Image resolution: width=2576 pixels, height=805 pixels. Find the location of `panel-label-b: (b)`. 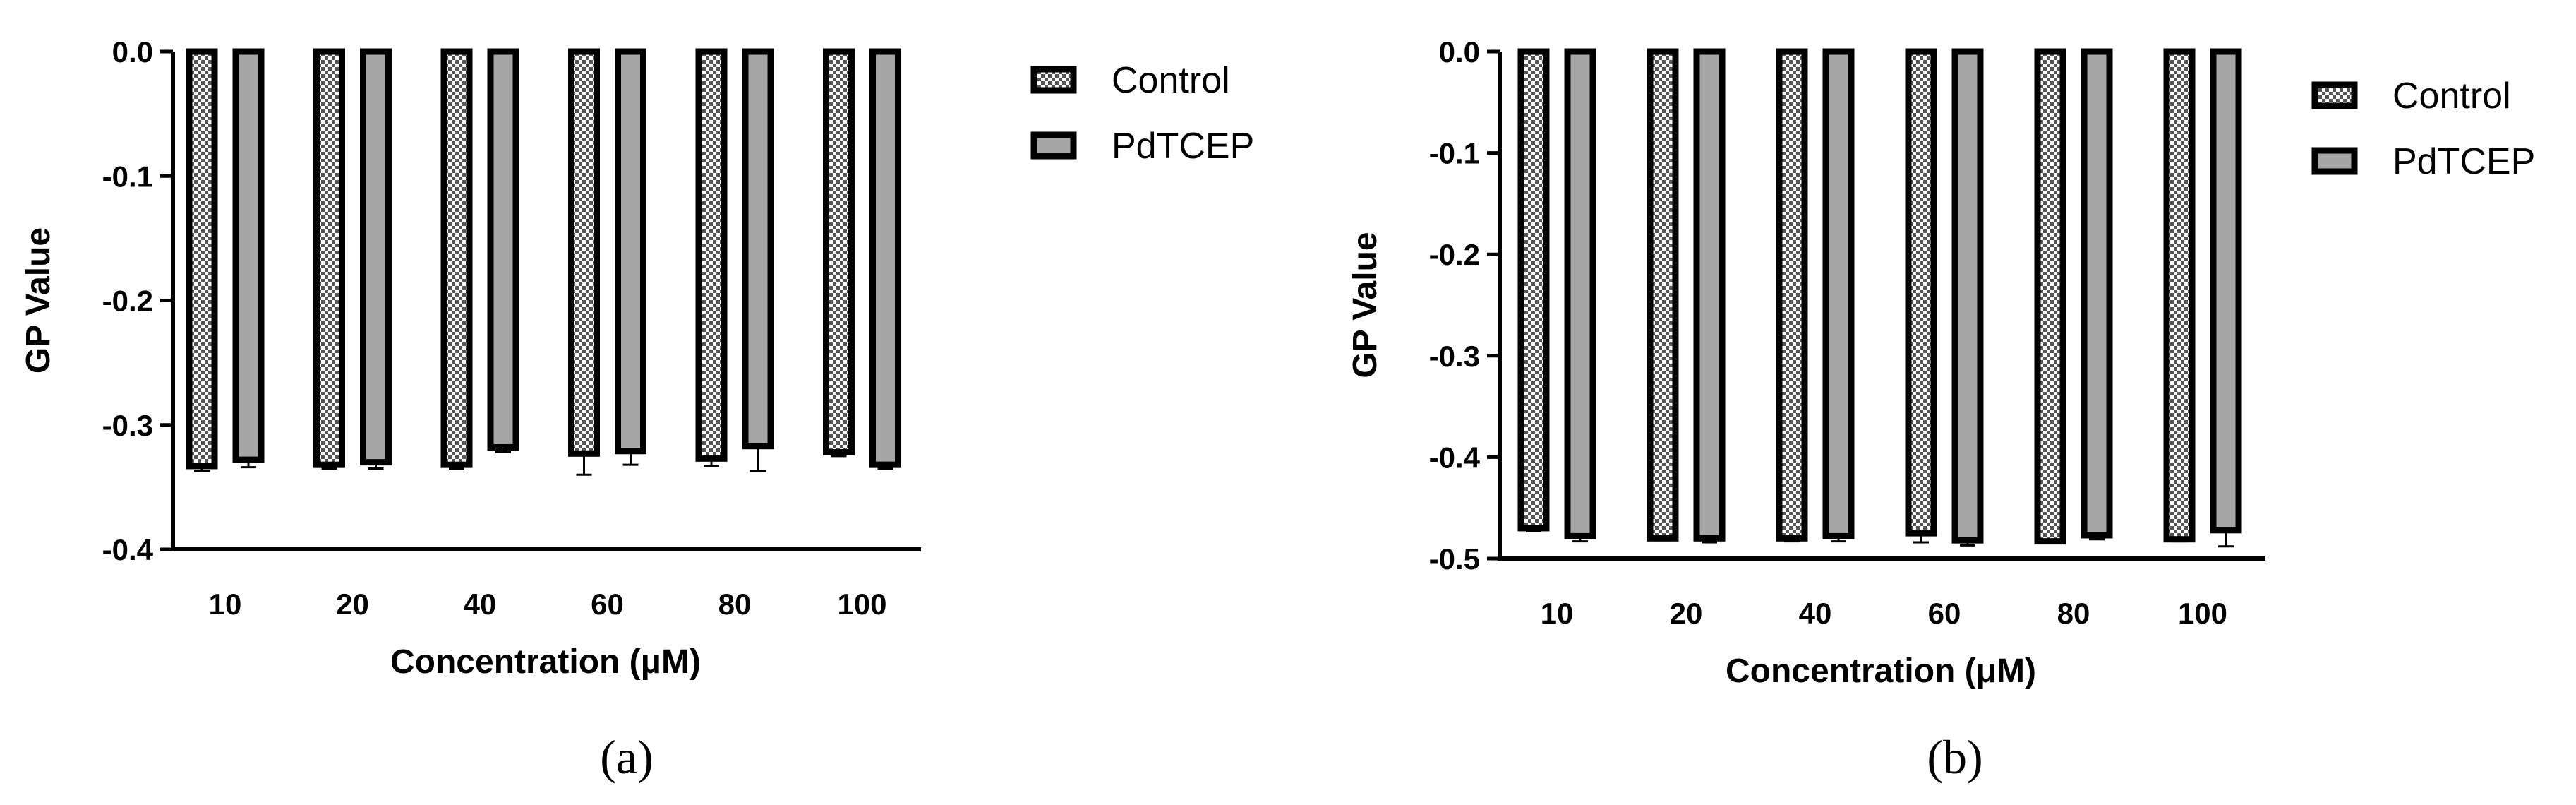

panel-label-b: (b) is located at coordinates (1954, 757).